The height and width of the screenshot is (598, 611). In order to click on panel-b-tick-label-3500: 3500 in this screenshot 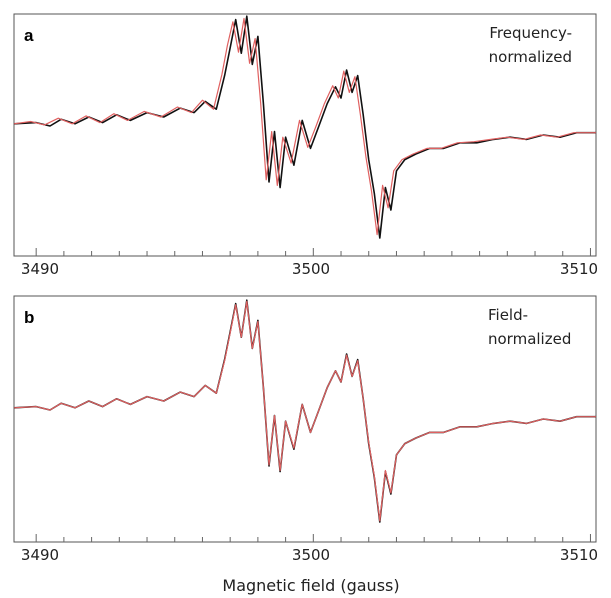, I will do `click(311, 555)`.